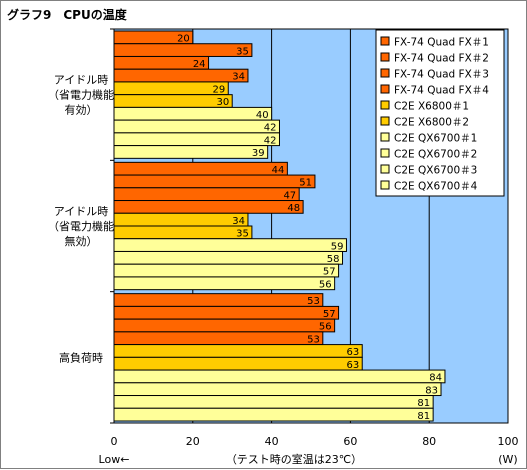 The image size is (527, 470). What do you see at coordinates (262, 115) in the screenshot?
I see `data-label-g1-s7: 40` at bounding box center [262, 115].